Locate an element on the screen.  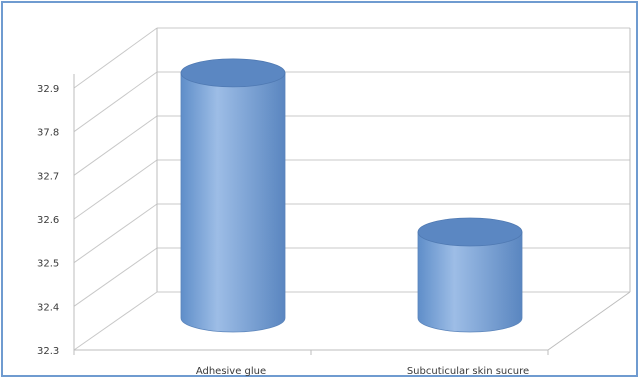
y-tick-label: 32.6 is located at coordinates (48, 220).